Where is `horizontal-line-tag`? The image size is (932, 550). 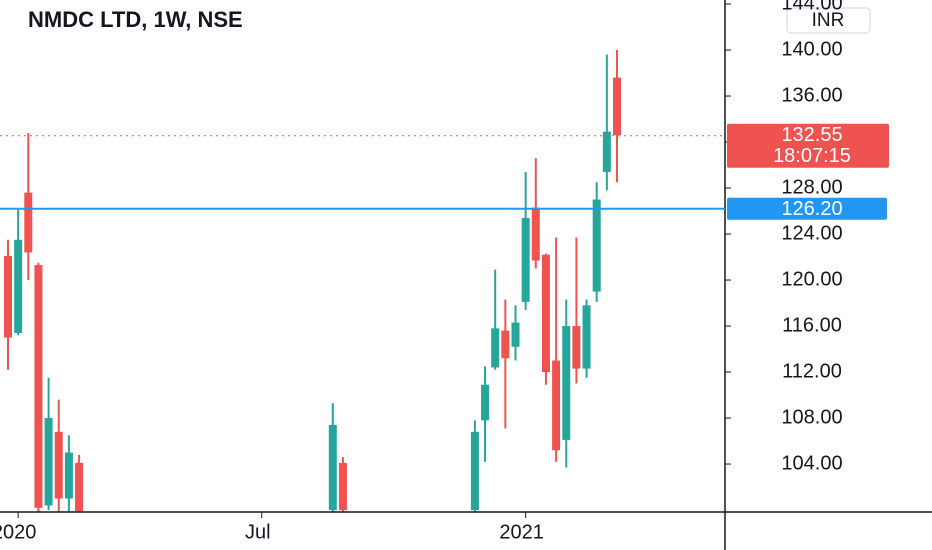 horizontal-line-tag is located at coordinates (807, 208).